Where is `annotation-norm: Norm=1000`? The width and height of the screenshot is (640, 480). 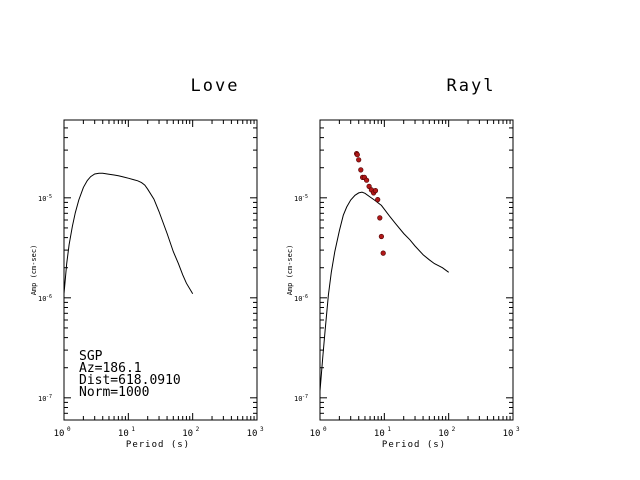
annotation-norm: Norm=1000 is located at coordinates (114, 392).